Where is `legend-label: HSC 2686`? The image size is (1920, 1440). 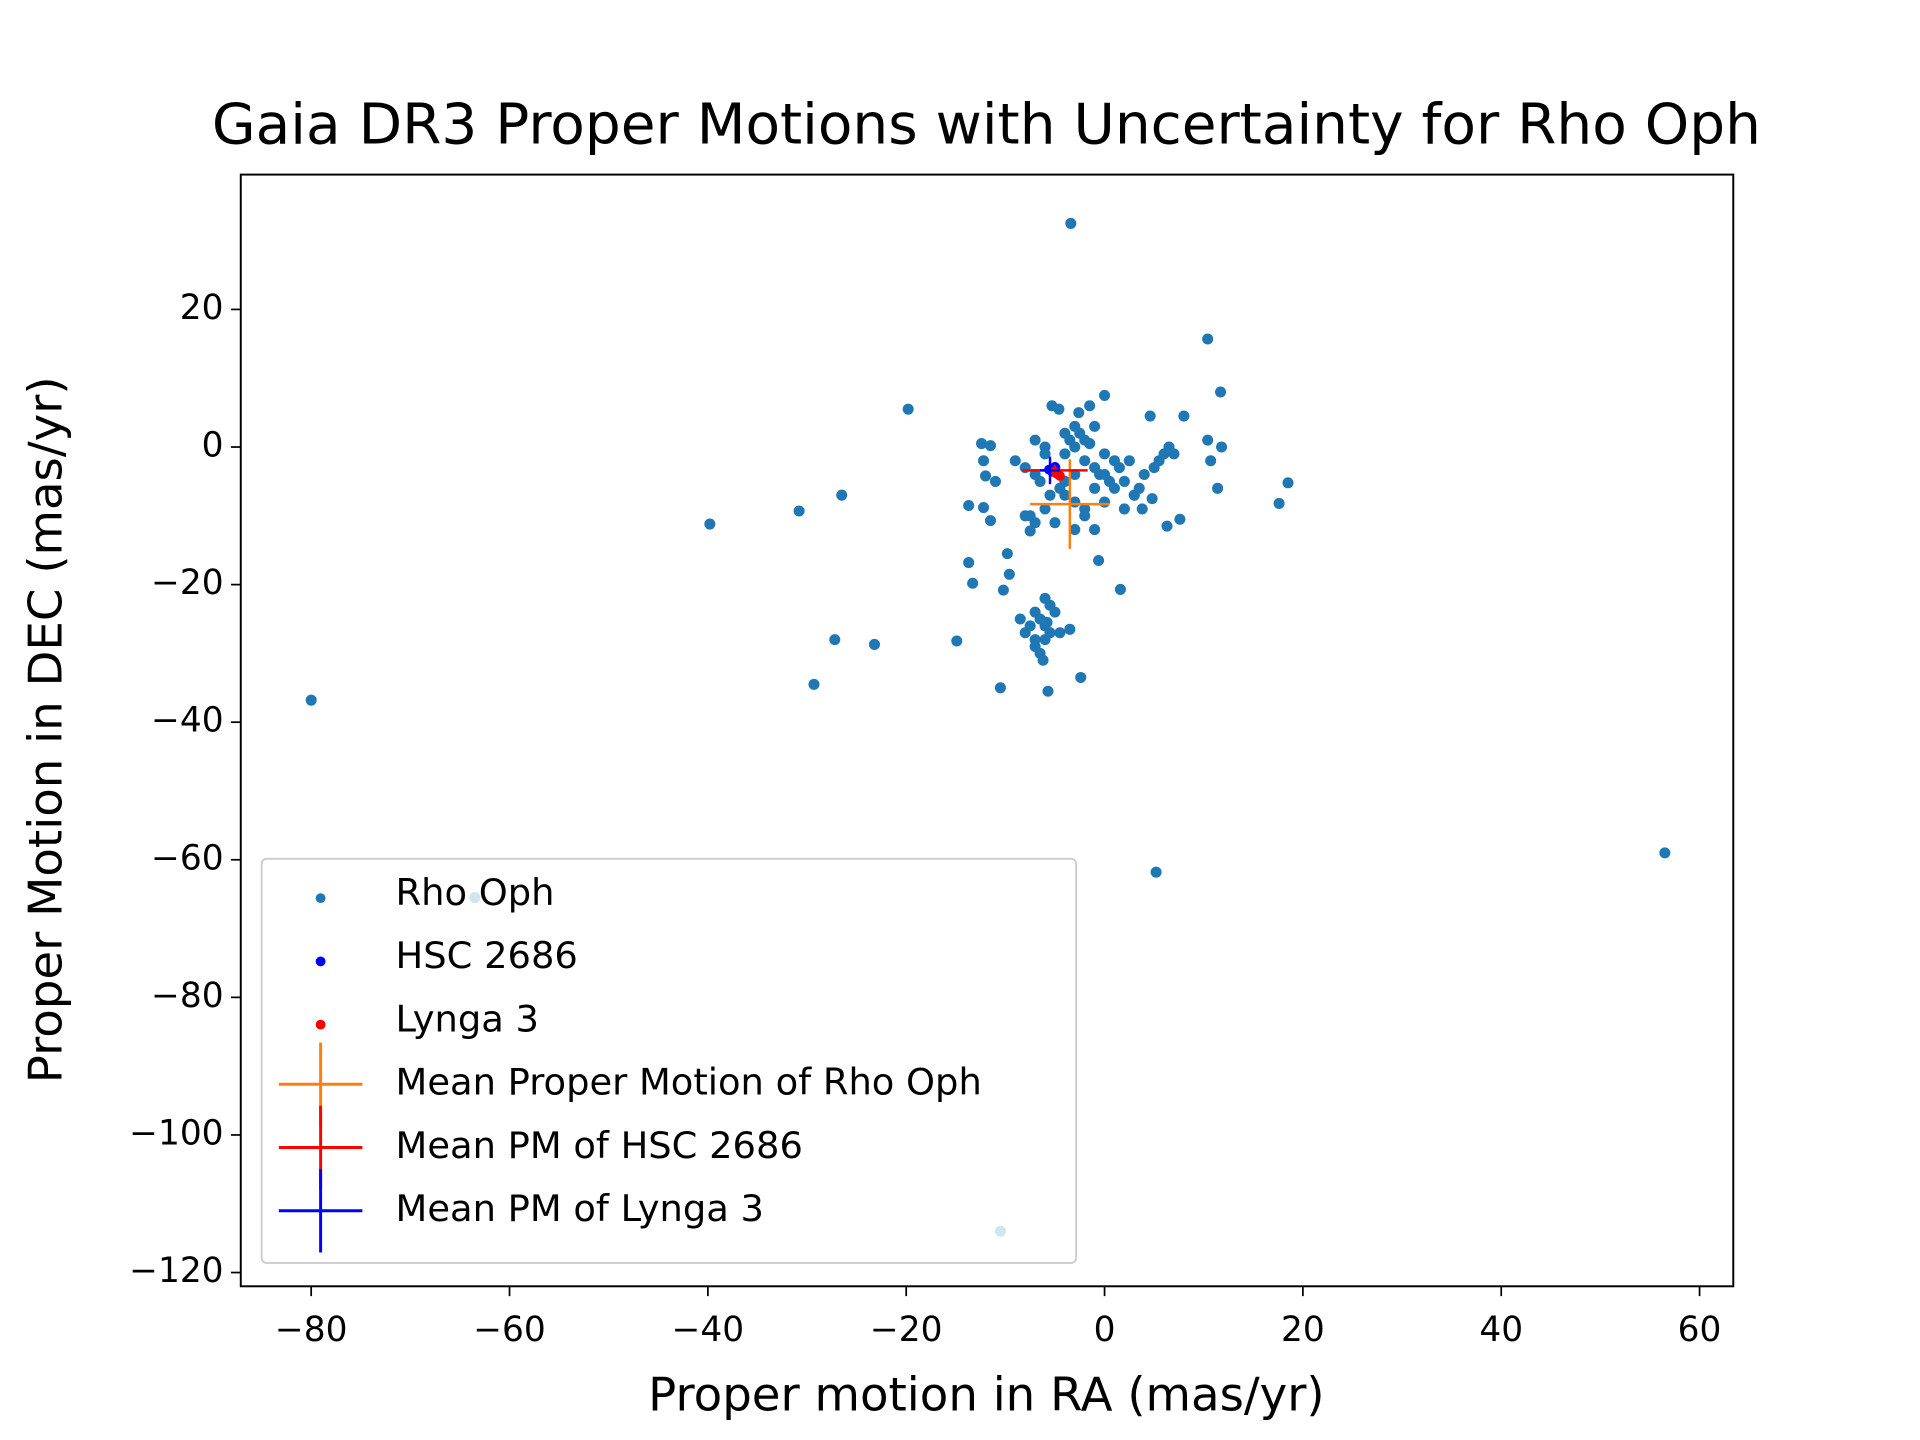 legend-label: HSC 2686 is located at coordinates (487, 955).